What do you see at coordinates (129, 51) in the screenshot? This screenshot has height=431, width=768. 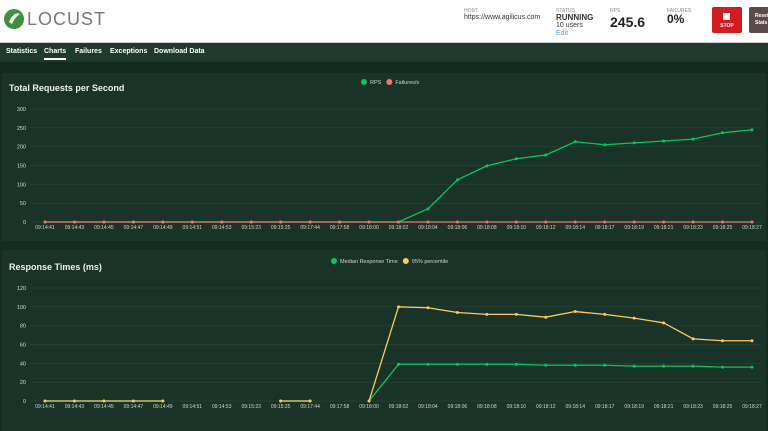 I see `tab: Exceptions` at bounding box center [129, 51].